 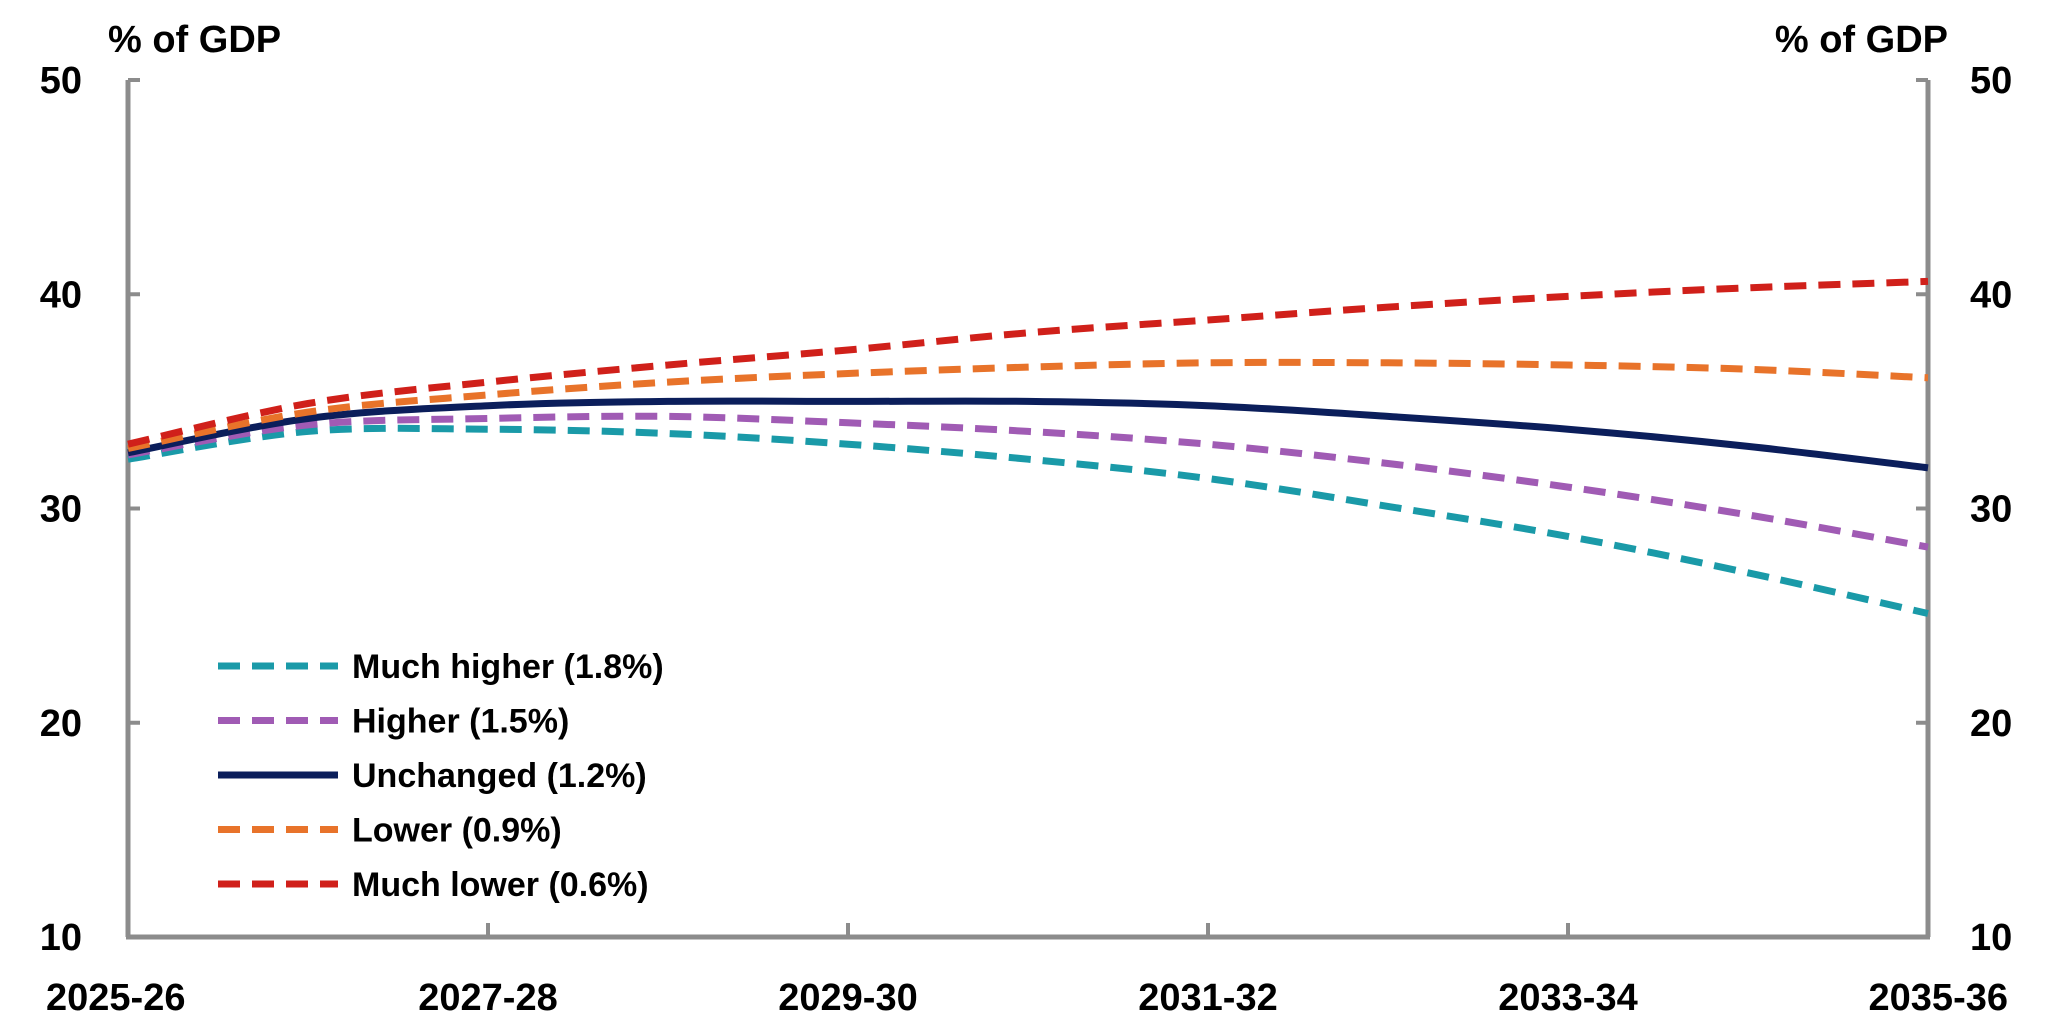 What do you see at coordinates (1938, 998) in the screenshot?
I see `x-tick-label: 2035-36` at bounding box center [1938, 998].